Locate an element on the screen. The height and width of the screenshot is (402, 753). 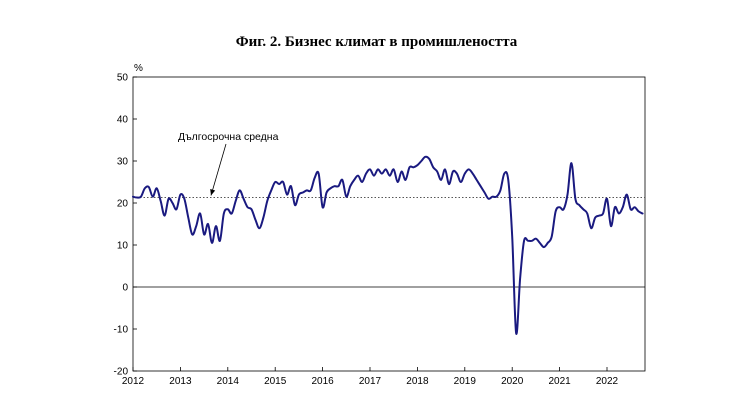
y-tick-label: 50 is located at coordinates (123, 78).